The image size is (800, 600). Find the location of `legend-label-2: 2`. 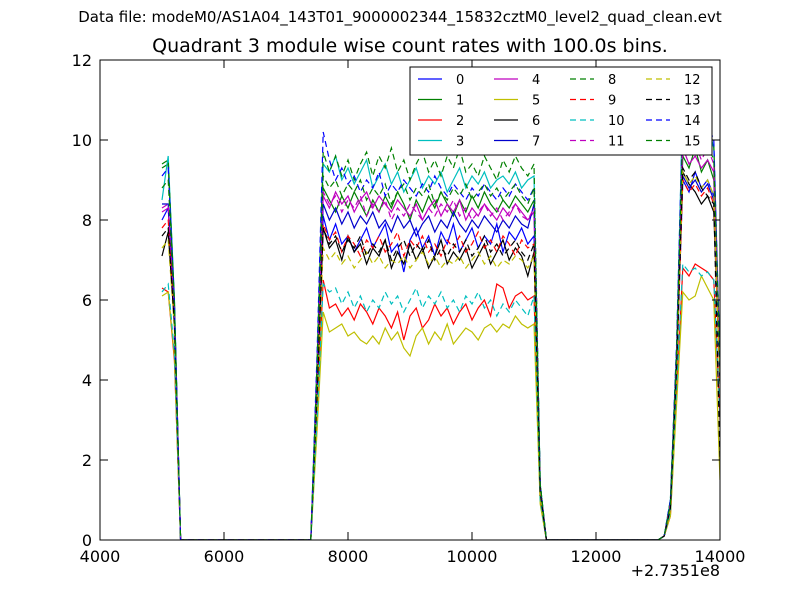

legend-label-2: 2 is located at coordinates (460, 121).